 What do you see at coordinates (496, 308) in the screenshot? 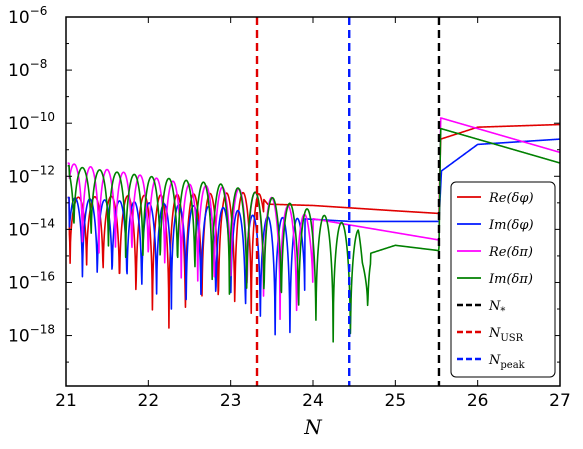
I see `legend-label: N*` at bounding box center [496, 308].